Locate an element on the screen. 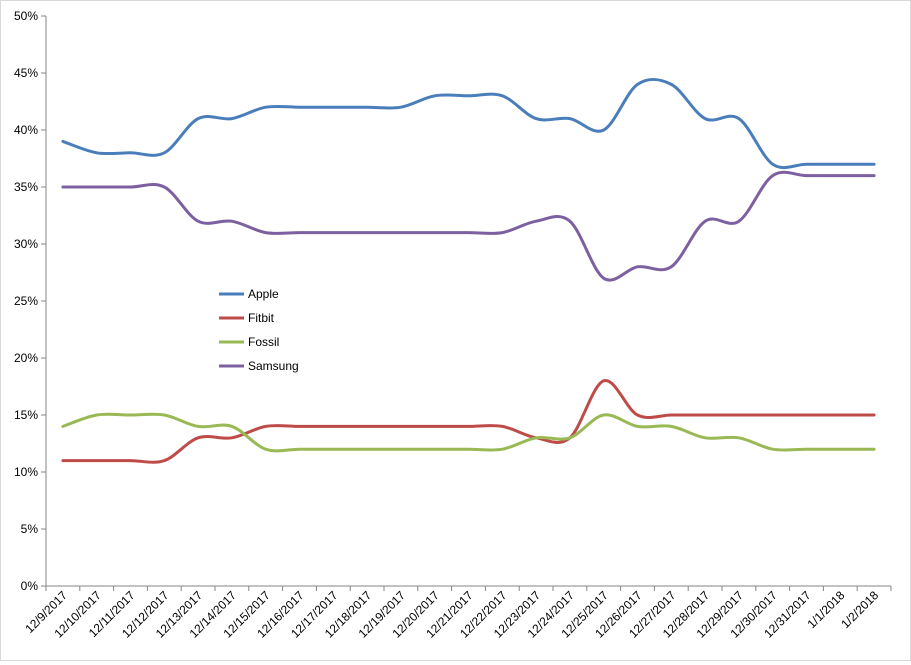 This screenshot has height=665, width=911. y-tick-label: 0% is located at coordinates (30, 586).